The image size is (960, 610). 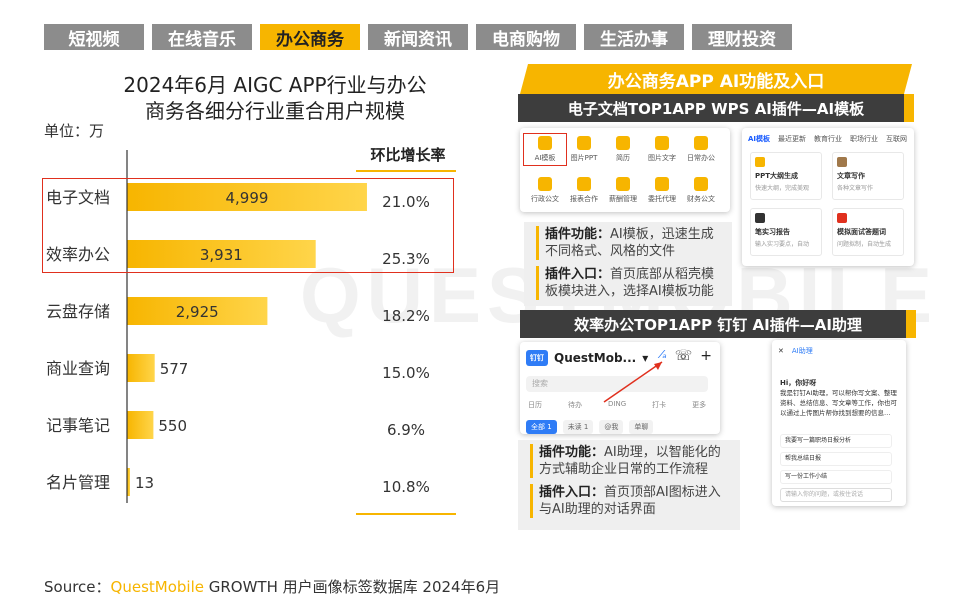 I want to click on entry-paragraph: 插件入口：首页顶部AI图标进入与AI助理的对话界面, so click(x=630, y=501).